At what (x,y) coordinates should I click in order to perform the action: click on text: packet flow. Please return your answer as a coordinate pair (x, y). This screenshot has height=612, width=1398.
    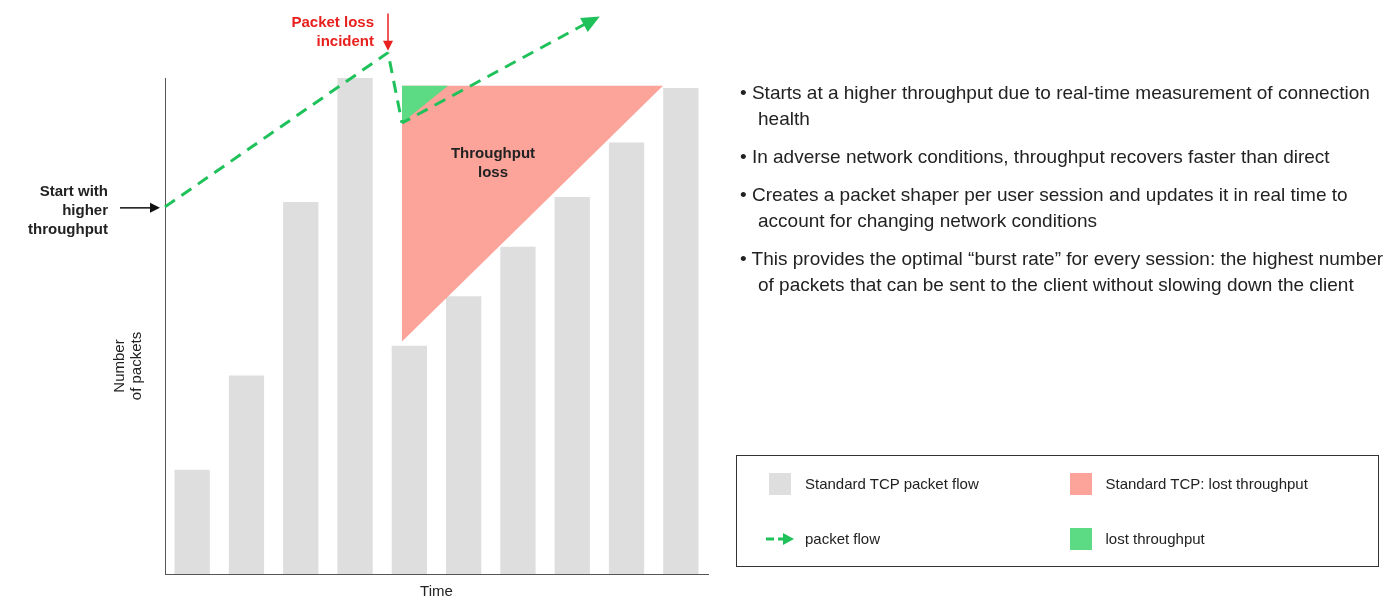
    Looking at the image, I should click on (843, 538).